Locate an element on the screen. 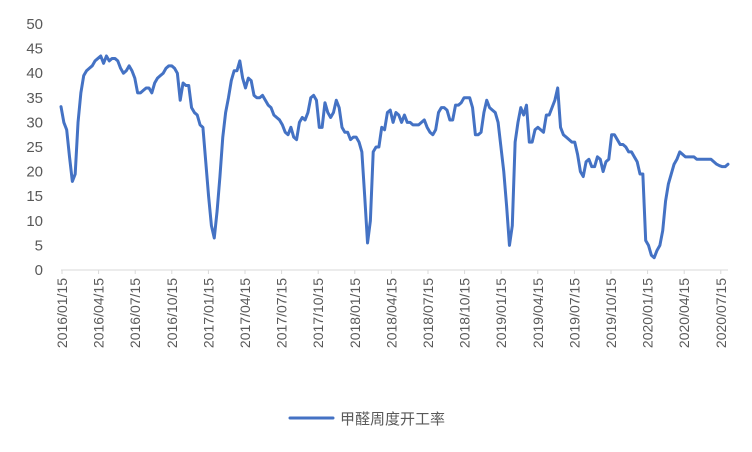  x-tick-label: 2019/07/15 is located at coordinates (574, 313).